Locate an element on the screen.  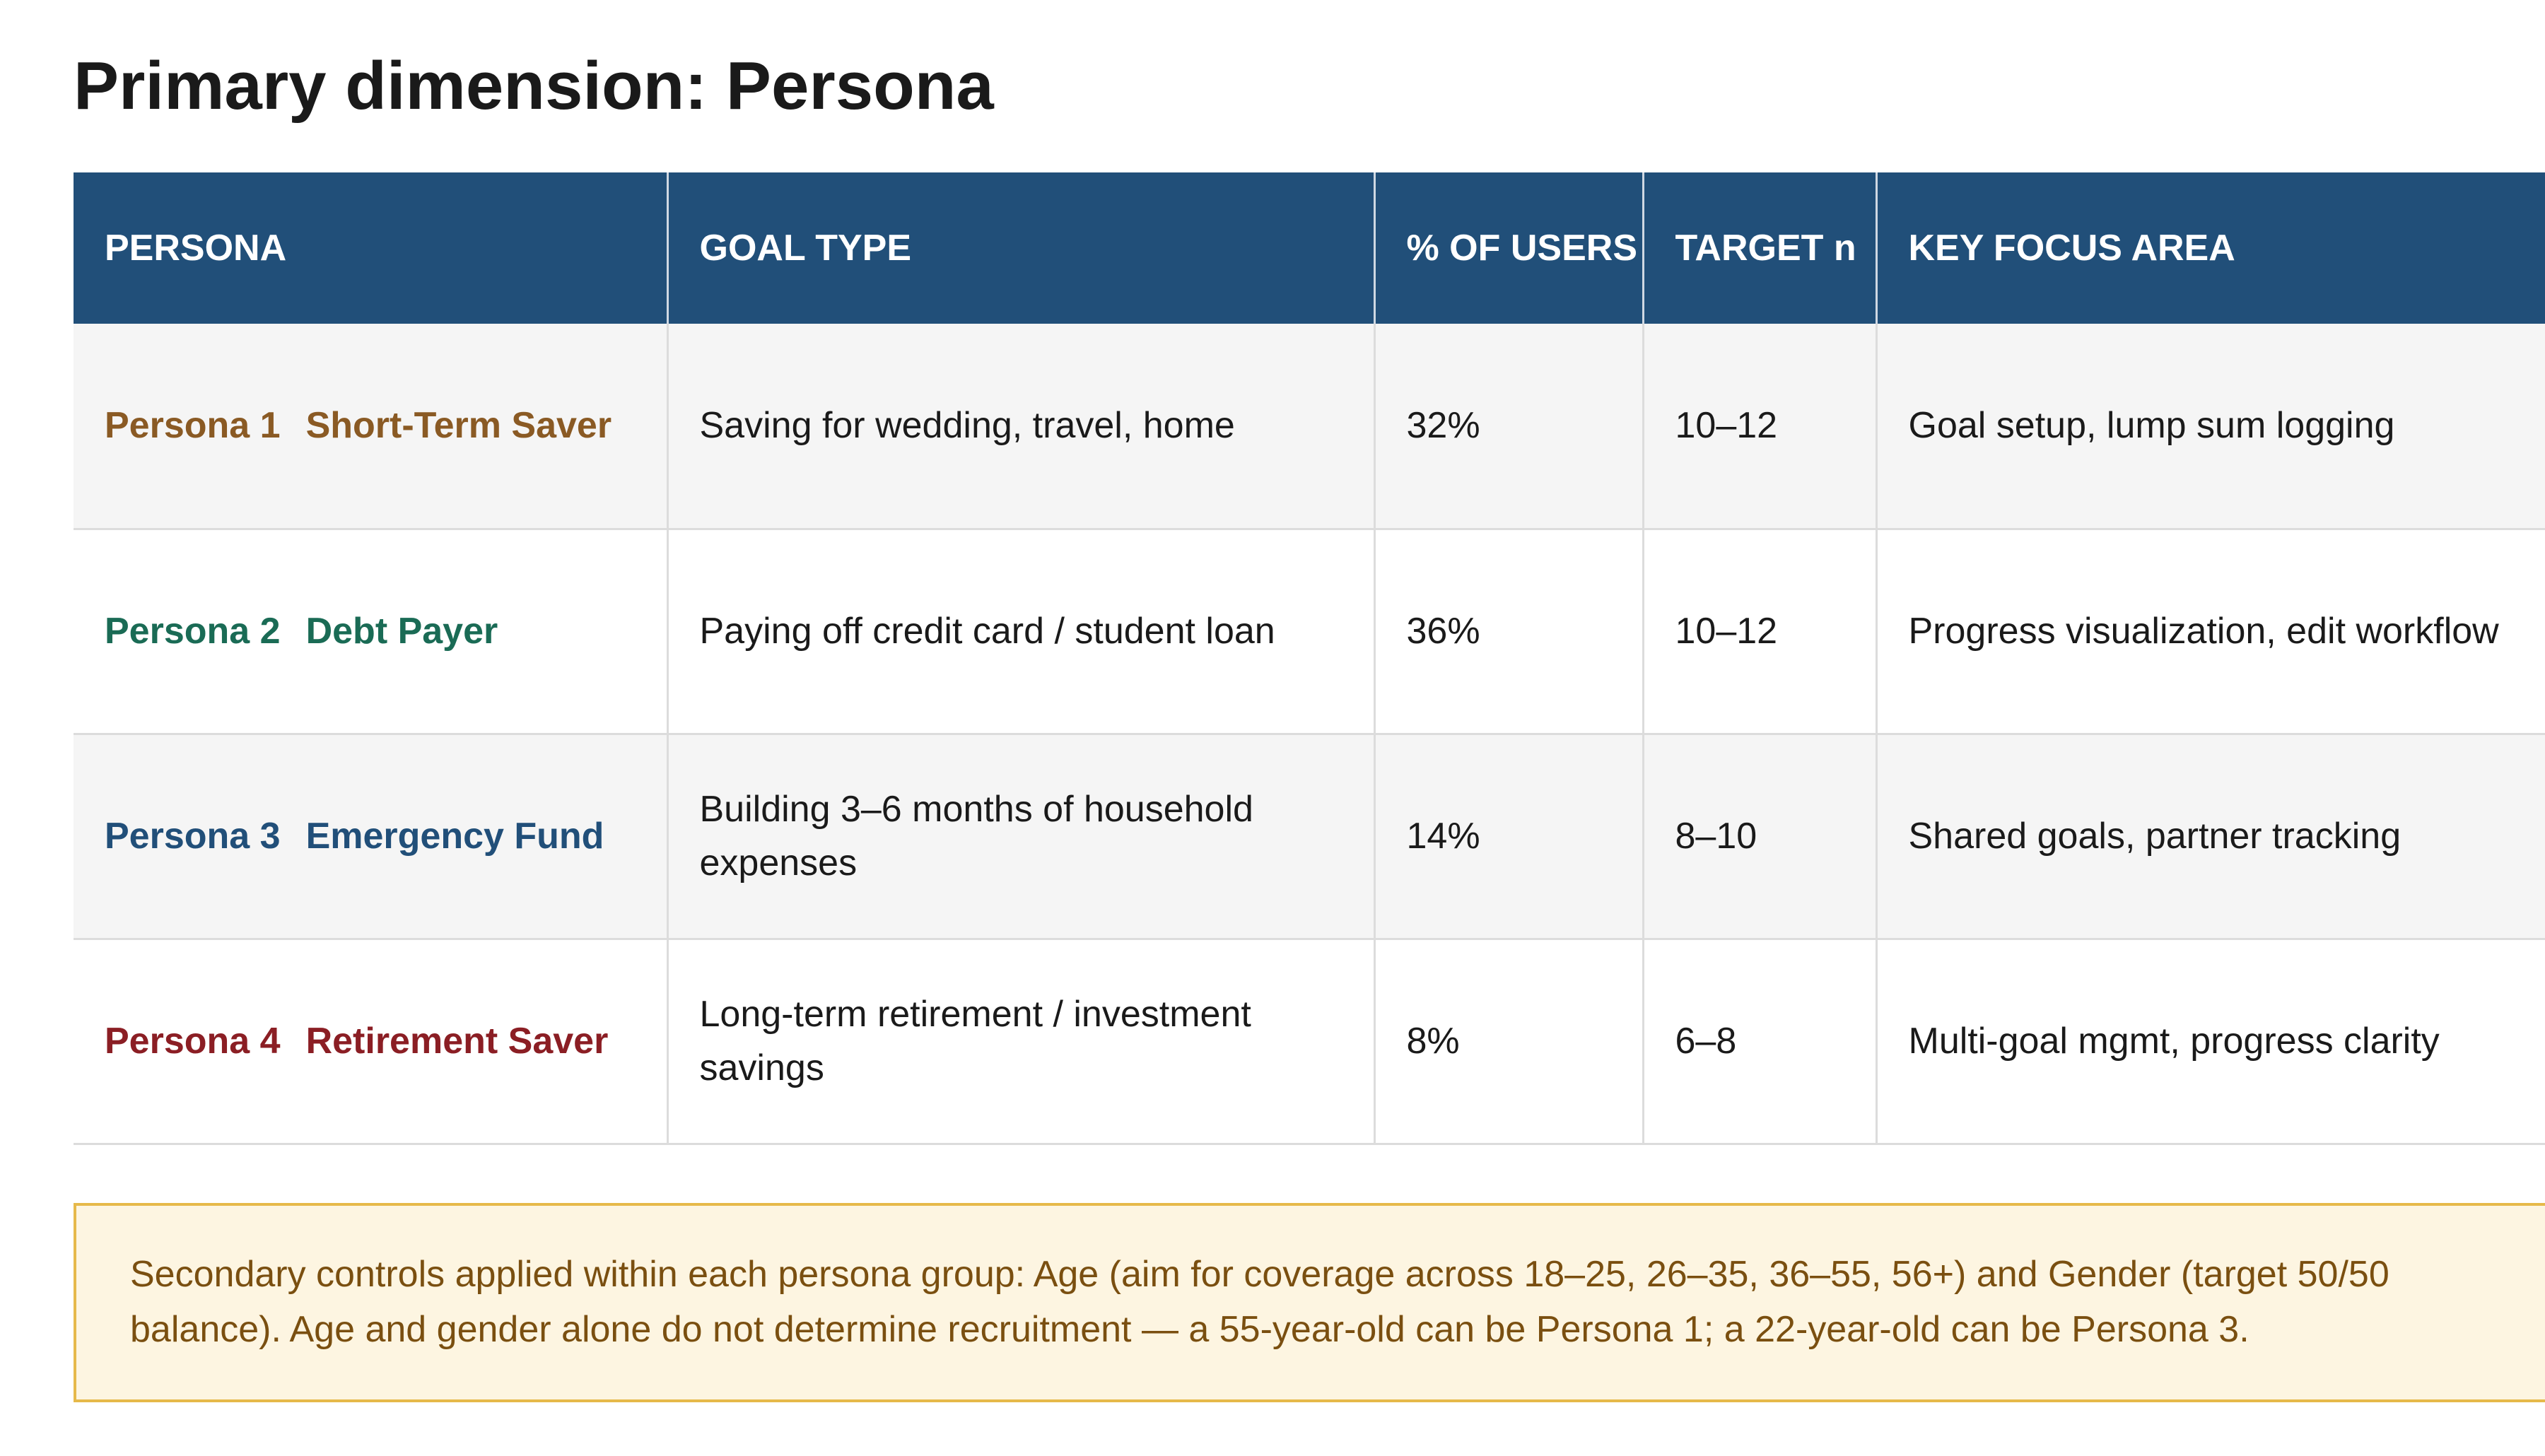
column-header-persona: PERSONA is located at coordinates (371, 248).